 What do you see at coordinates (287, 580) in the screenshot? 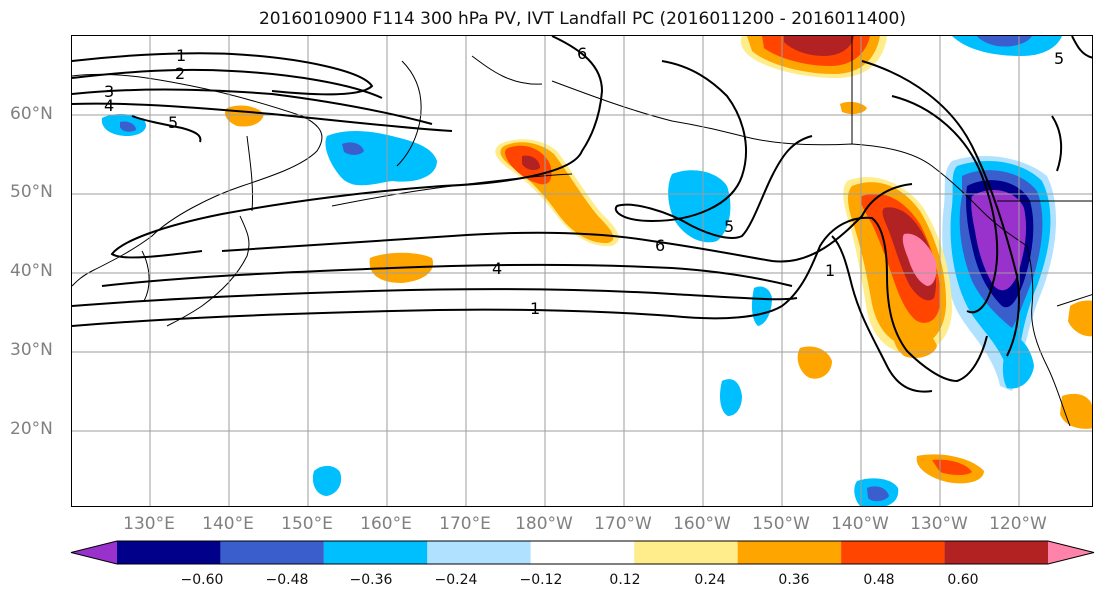
I see `colorbar-tick-neg048: −0.48` at bounding box center [287, 580].